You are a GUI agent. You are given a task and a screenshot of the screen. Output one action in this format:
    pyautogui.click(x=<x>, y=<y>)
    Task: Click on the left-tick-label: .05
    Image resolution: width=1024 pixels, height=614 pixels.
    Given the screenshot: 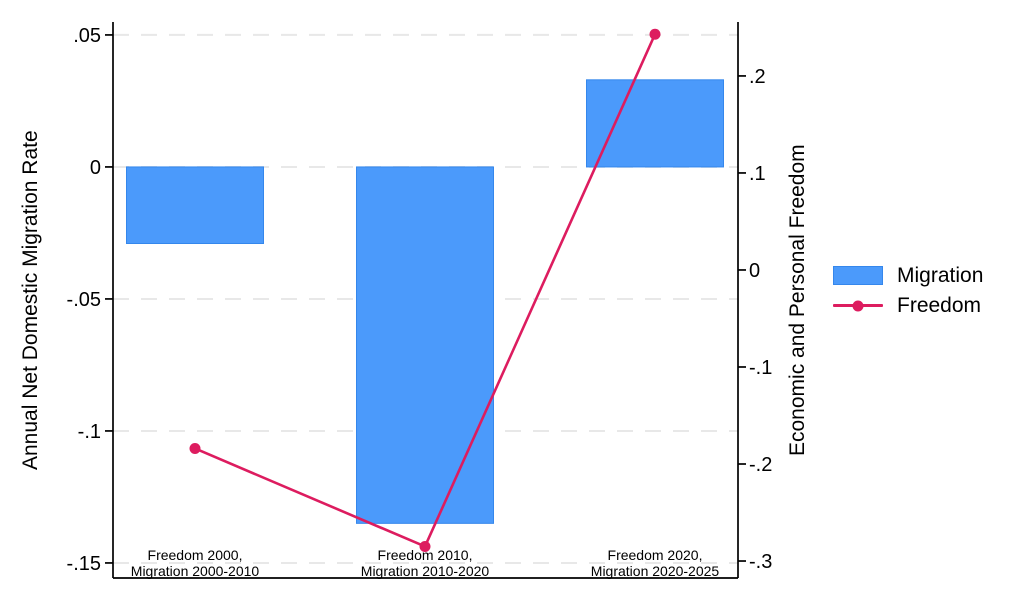 What is the action you would take?
    pyautogui.click(x=87, y=36)
    